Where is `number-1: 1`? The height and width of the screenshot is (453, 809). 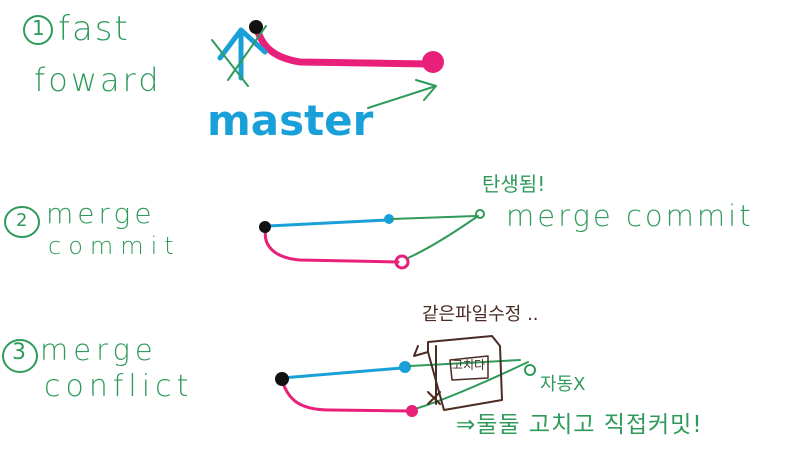
number-1: 1 is located at coordinates (38, 28).